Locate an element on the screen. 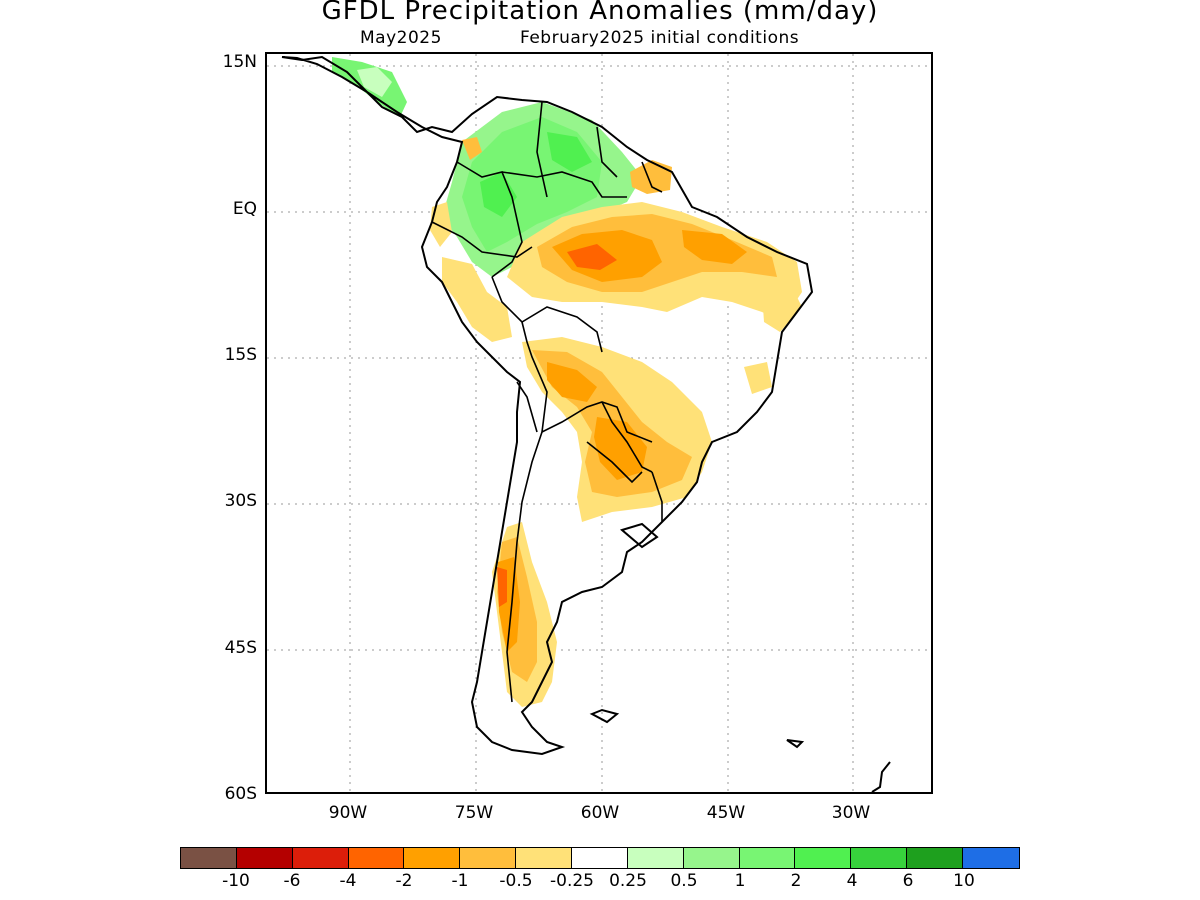  color-scale-label: -0.5 is located at coordinates (516, 881).